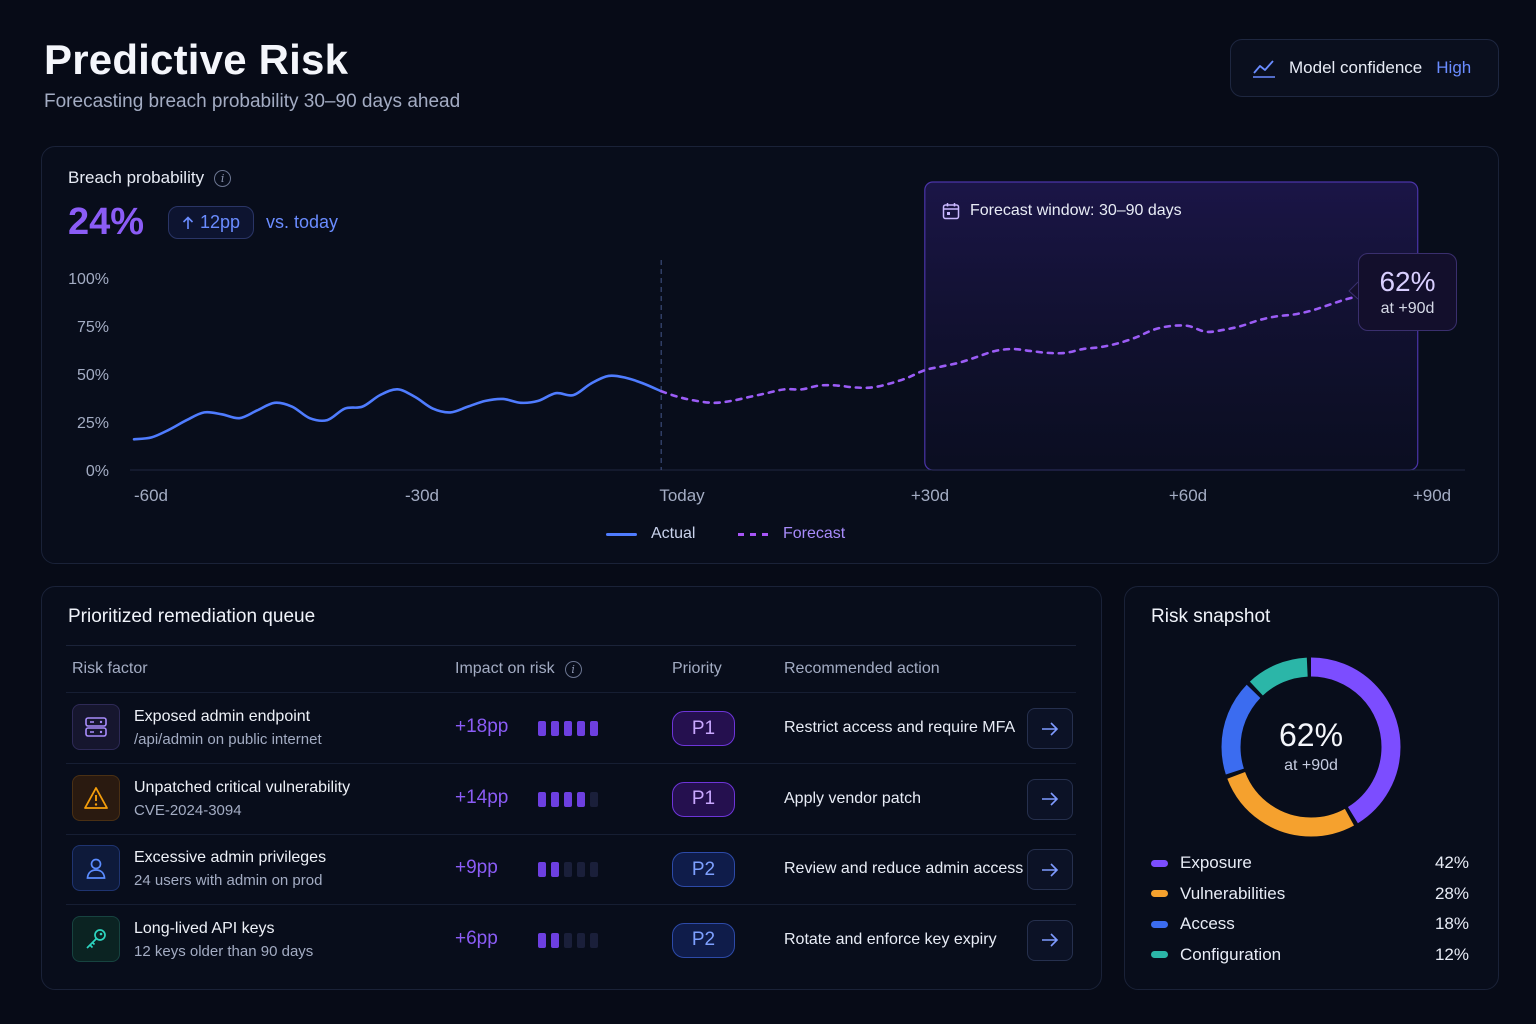 The image size is (1536, 1024). I want to click on y-tick-label: 0%, so click(97, 471).